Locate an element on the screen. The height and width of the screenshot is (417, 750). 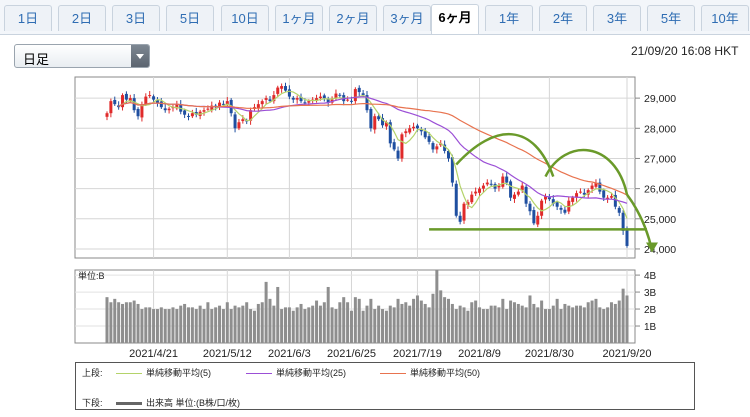
tab-11: 3年 is located at coordinates (617, 18).